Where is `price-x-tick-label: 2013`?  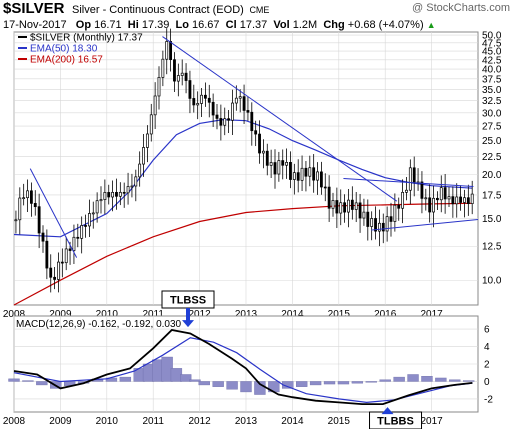 price-x-tick-label: 2013 is located at coordinates (246, 314).